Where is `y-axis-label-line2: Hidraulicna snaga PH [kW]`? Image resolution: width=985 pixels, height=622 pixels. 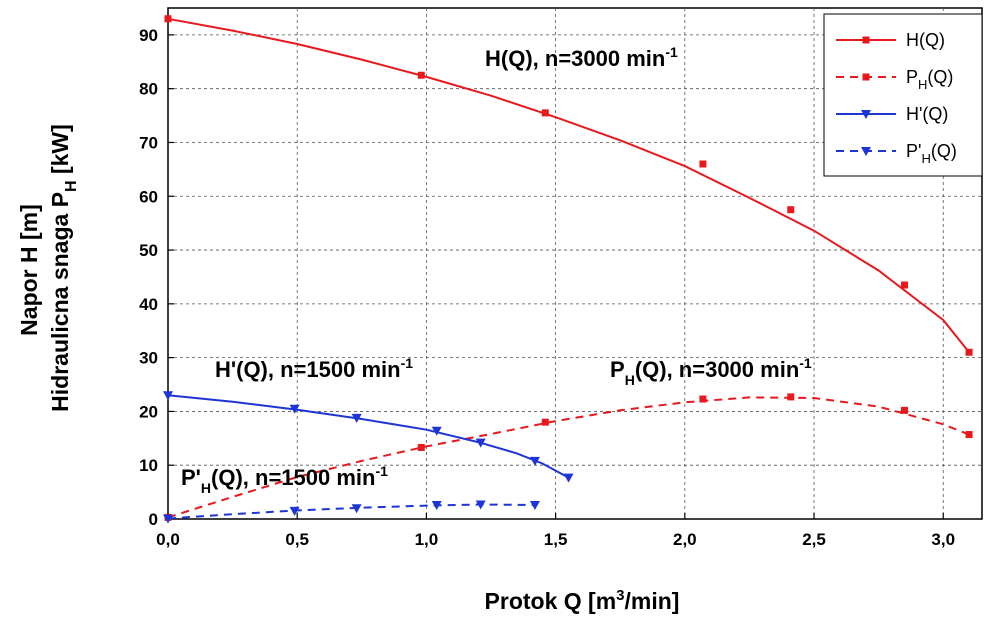
y-axis-label-line2: Hidraulicna snaga PH [kW] is located at coordinates (63, 268).